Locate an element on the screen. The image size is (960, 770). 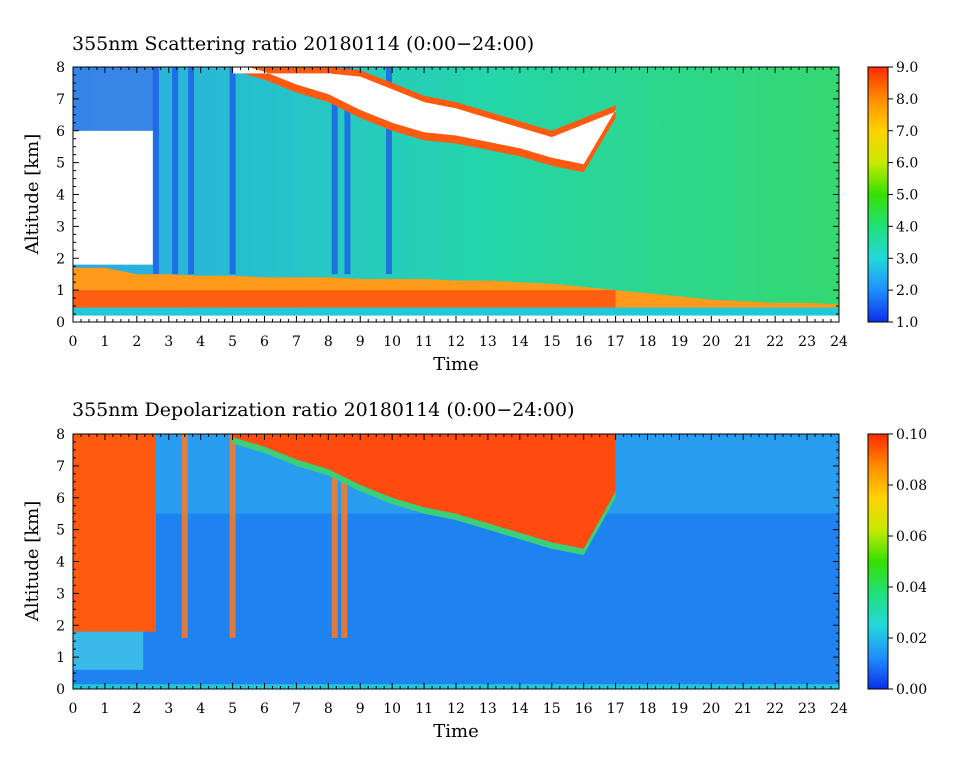
colorbar-tick-label: 8.0 is located at coordinates (907, 100).